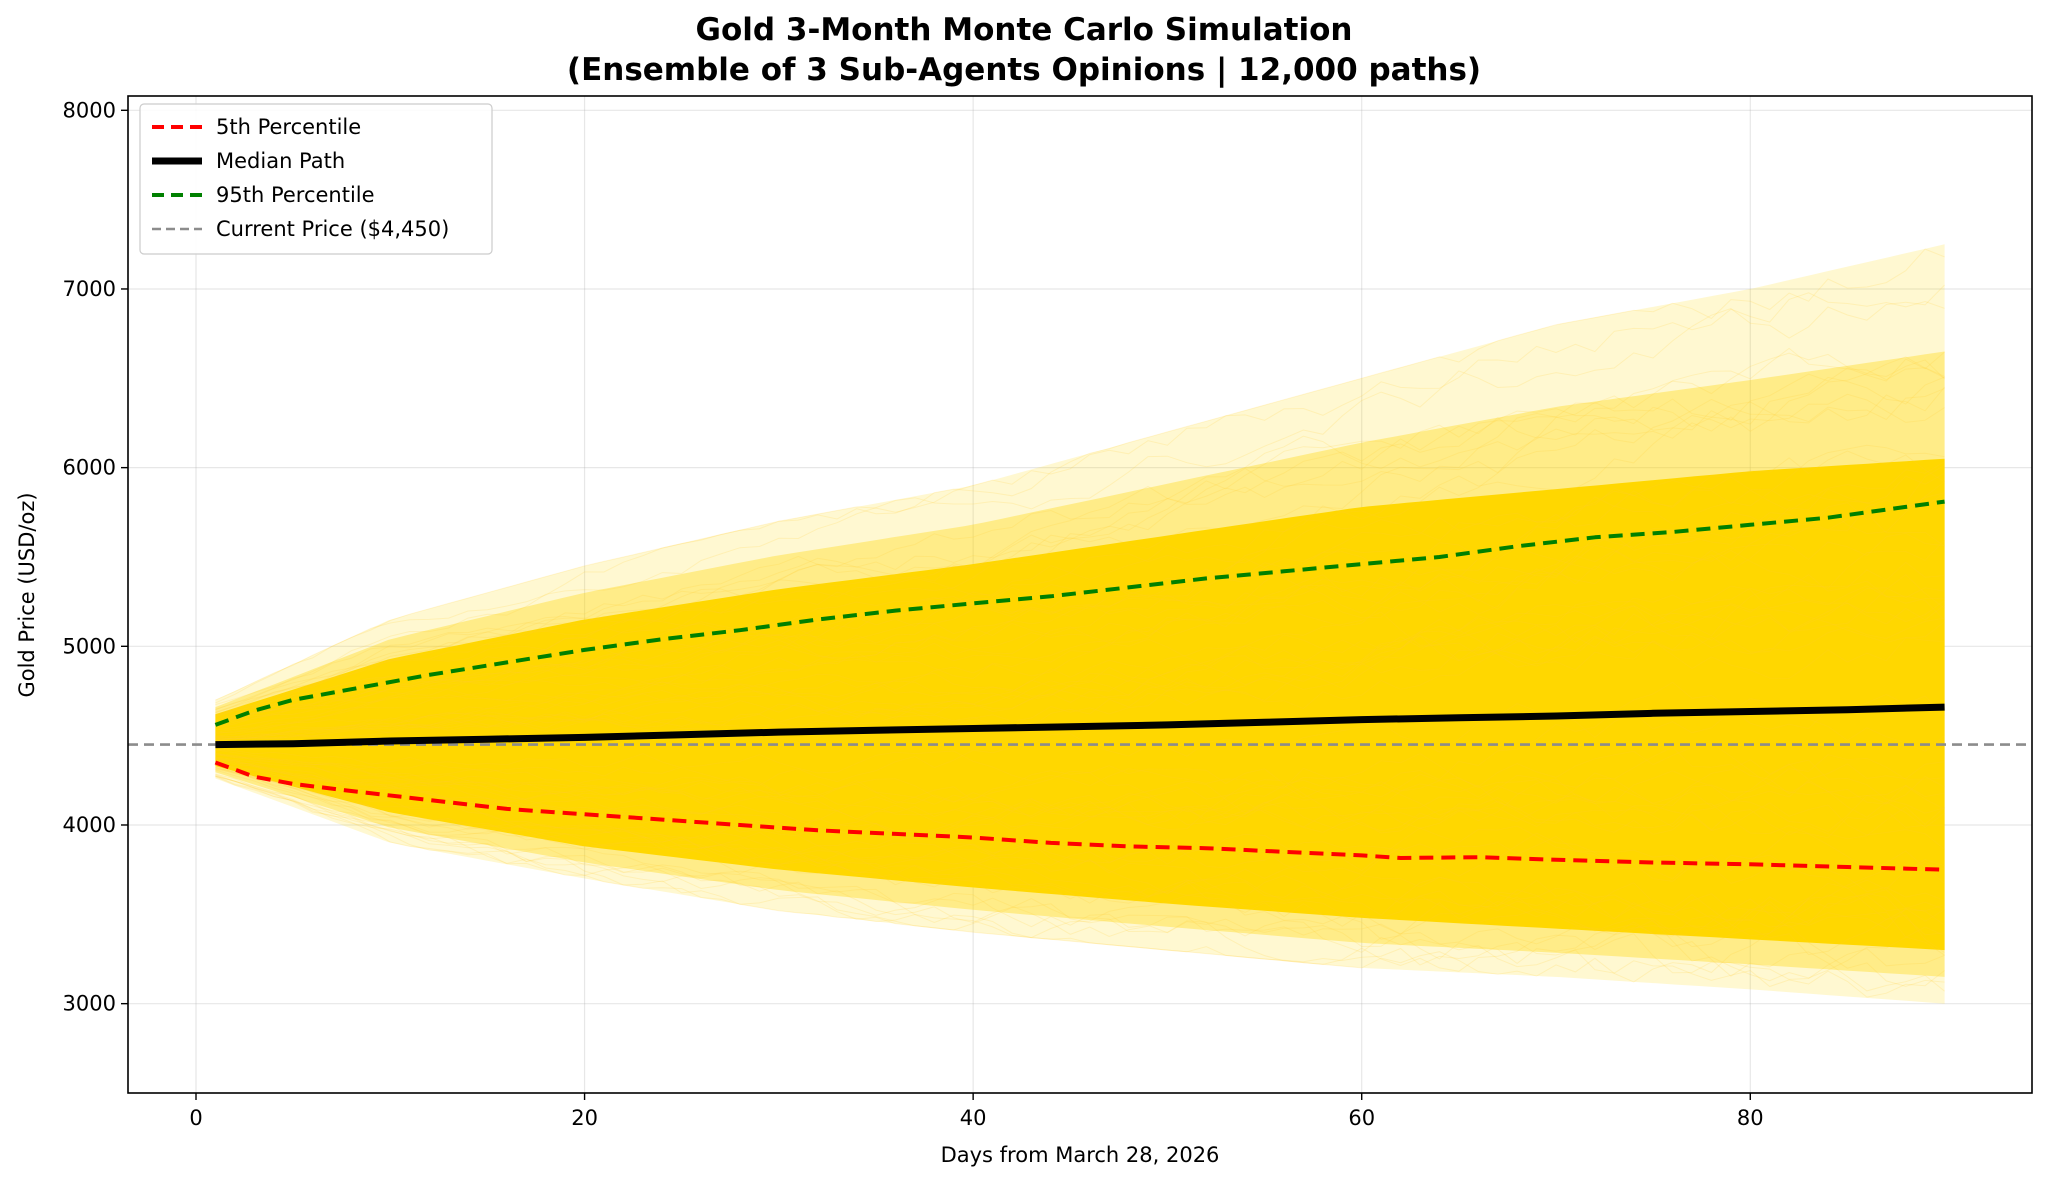 Image resolution: width=2048 pixels, height=1185 pixels. What do you see at coordinates (584, 1118) in the screenshot?
I see `x-tick-label: 20` at bounding box center [584, 1118].